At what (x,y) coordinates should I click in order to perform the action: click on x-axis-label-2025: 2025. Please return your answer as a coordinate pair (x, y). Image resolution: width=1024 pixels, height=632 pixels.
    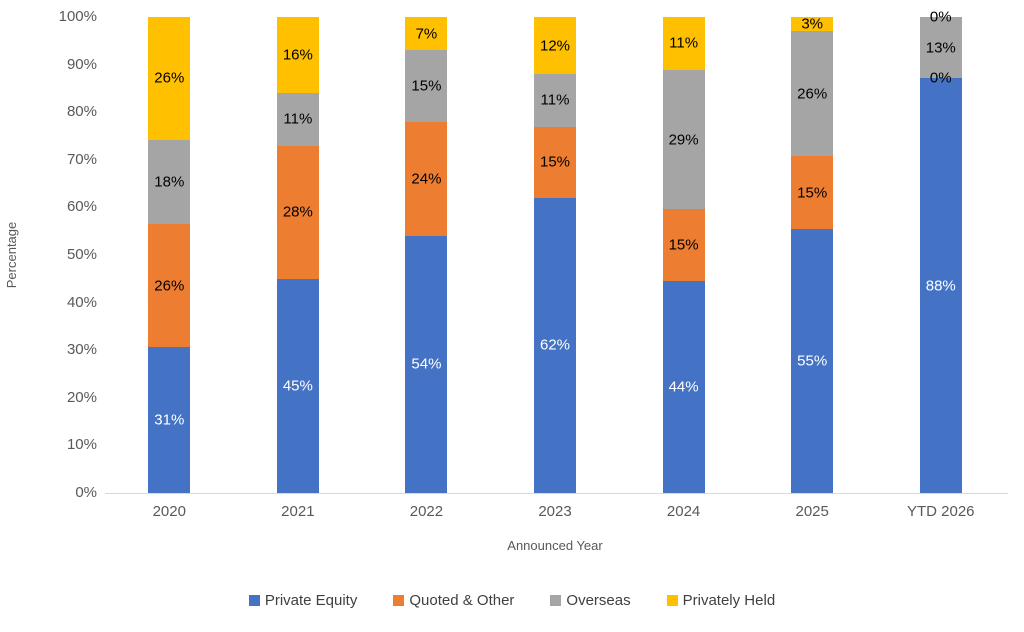
    Looking at the image, I should click on (812, 511).